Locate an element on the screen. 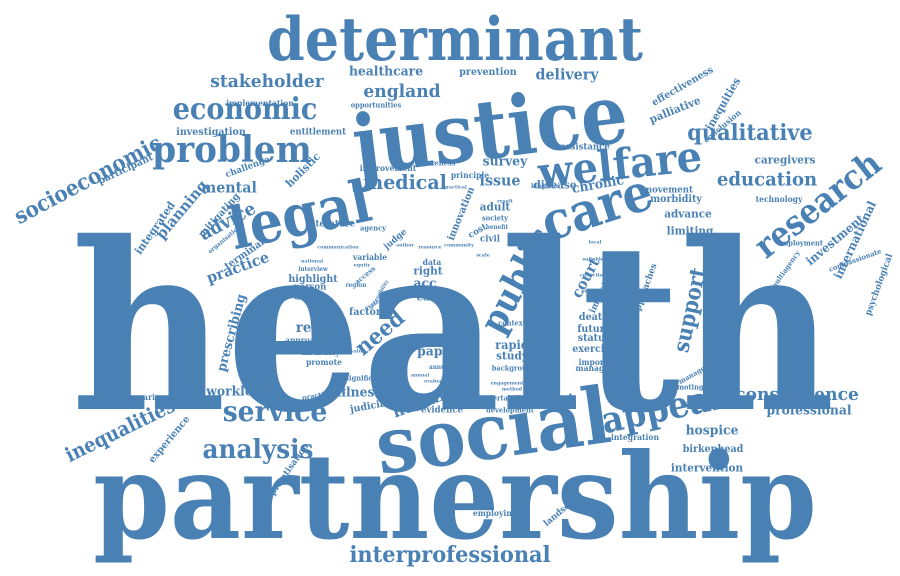  cloud-word-person: person is located at coordinates (310, 287).